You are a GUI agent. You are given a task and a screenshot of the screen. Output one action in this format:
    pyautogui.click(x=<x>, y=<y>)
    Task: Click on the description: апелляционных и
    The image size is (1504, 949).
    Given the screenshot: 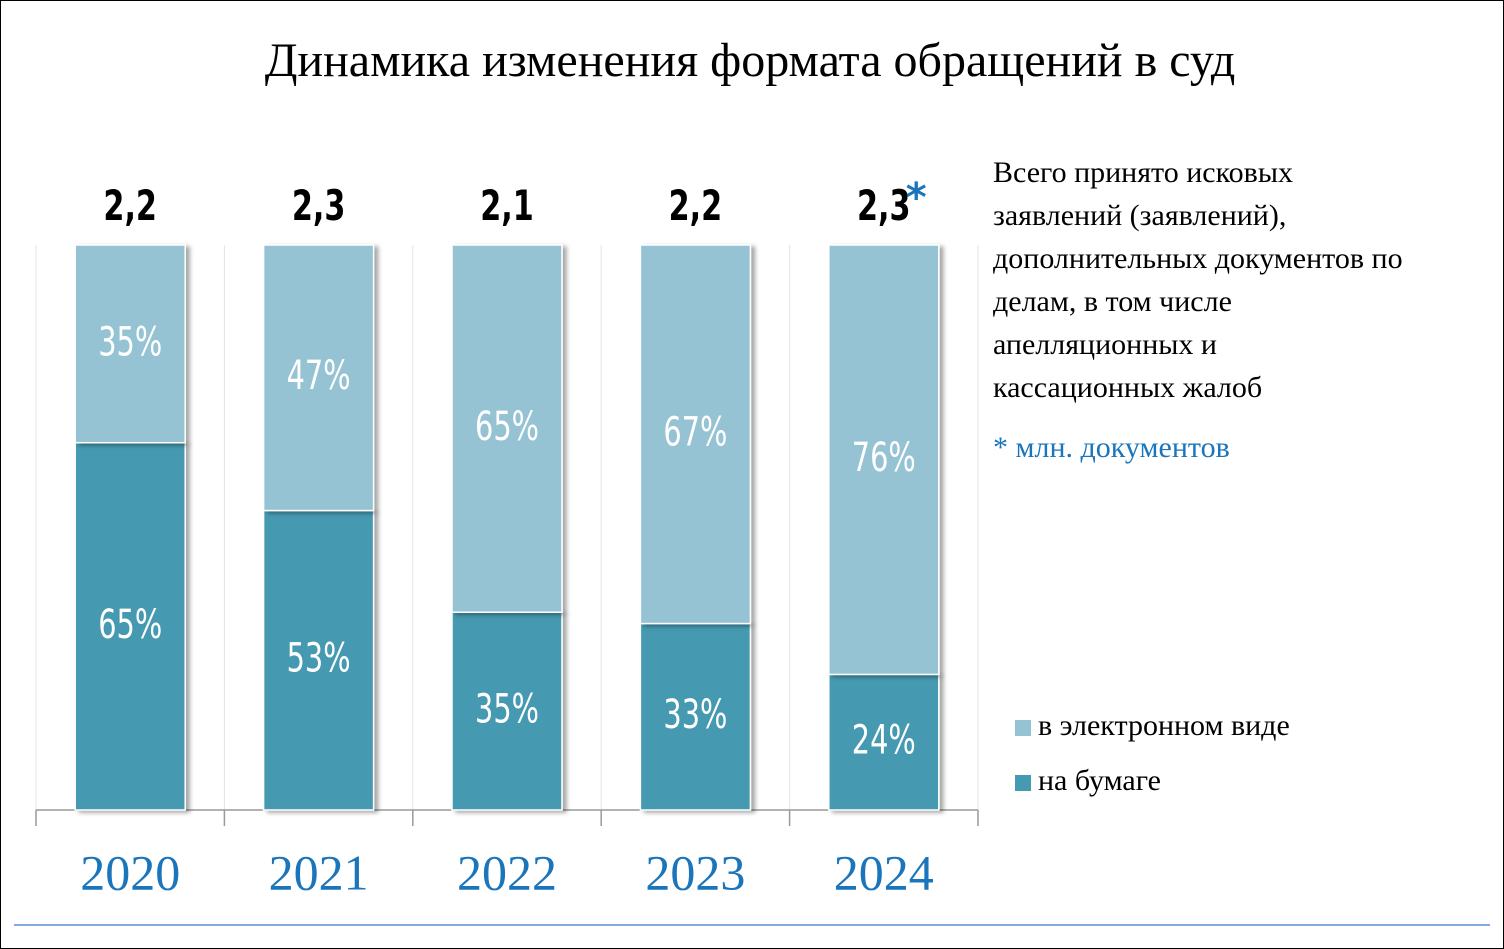 What is the action you would take?
    pyautogui.click(x=1105, y=344)
    